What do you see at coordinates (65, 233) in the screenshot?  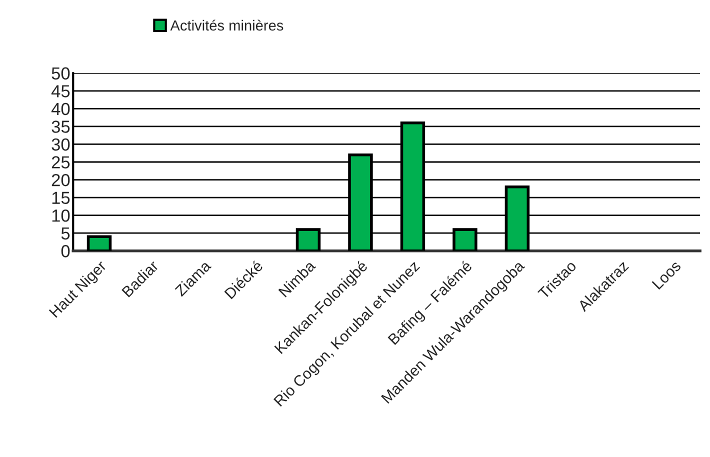 I see `y-tick-label: 5` at bounding box center [65, 233].